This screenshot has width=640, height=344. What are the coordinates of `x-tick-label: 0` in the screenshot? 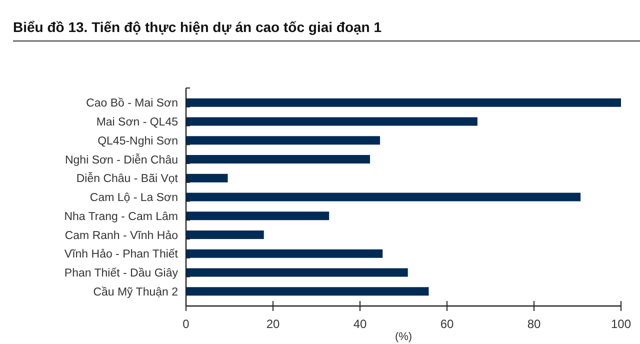 It's located at (186, 324).